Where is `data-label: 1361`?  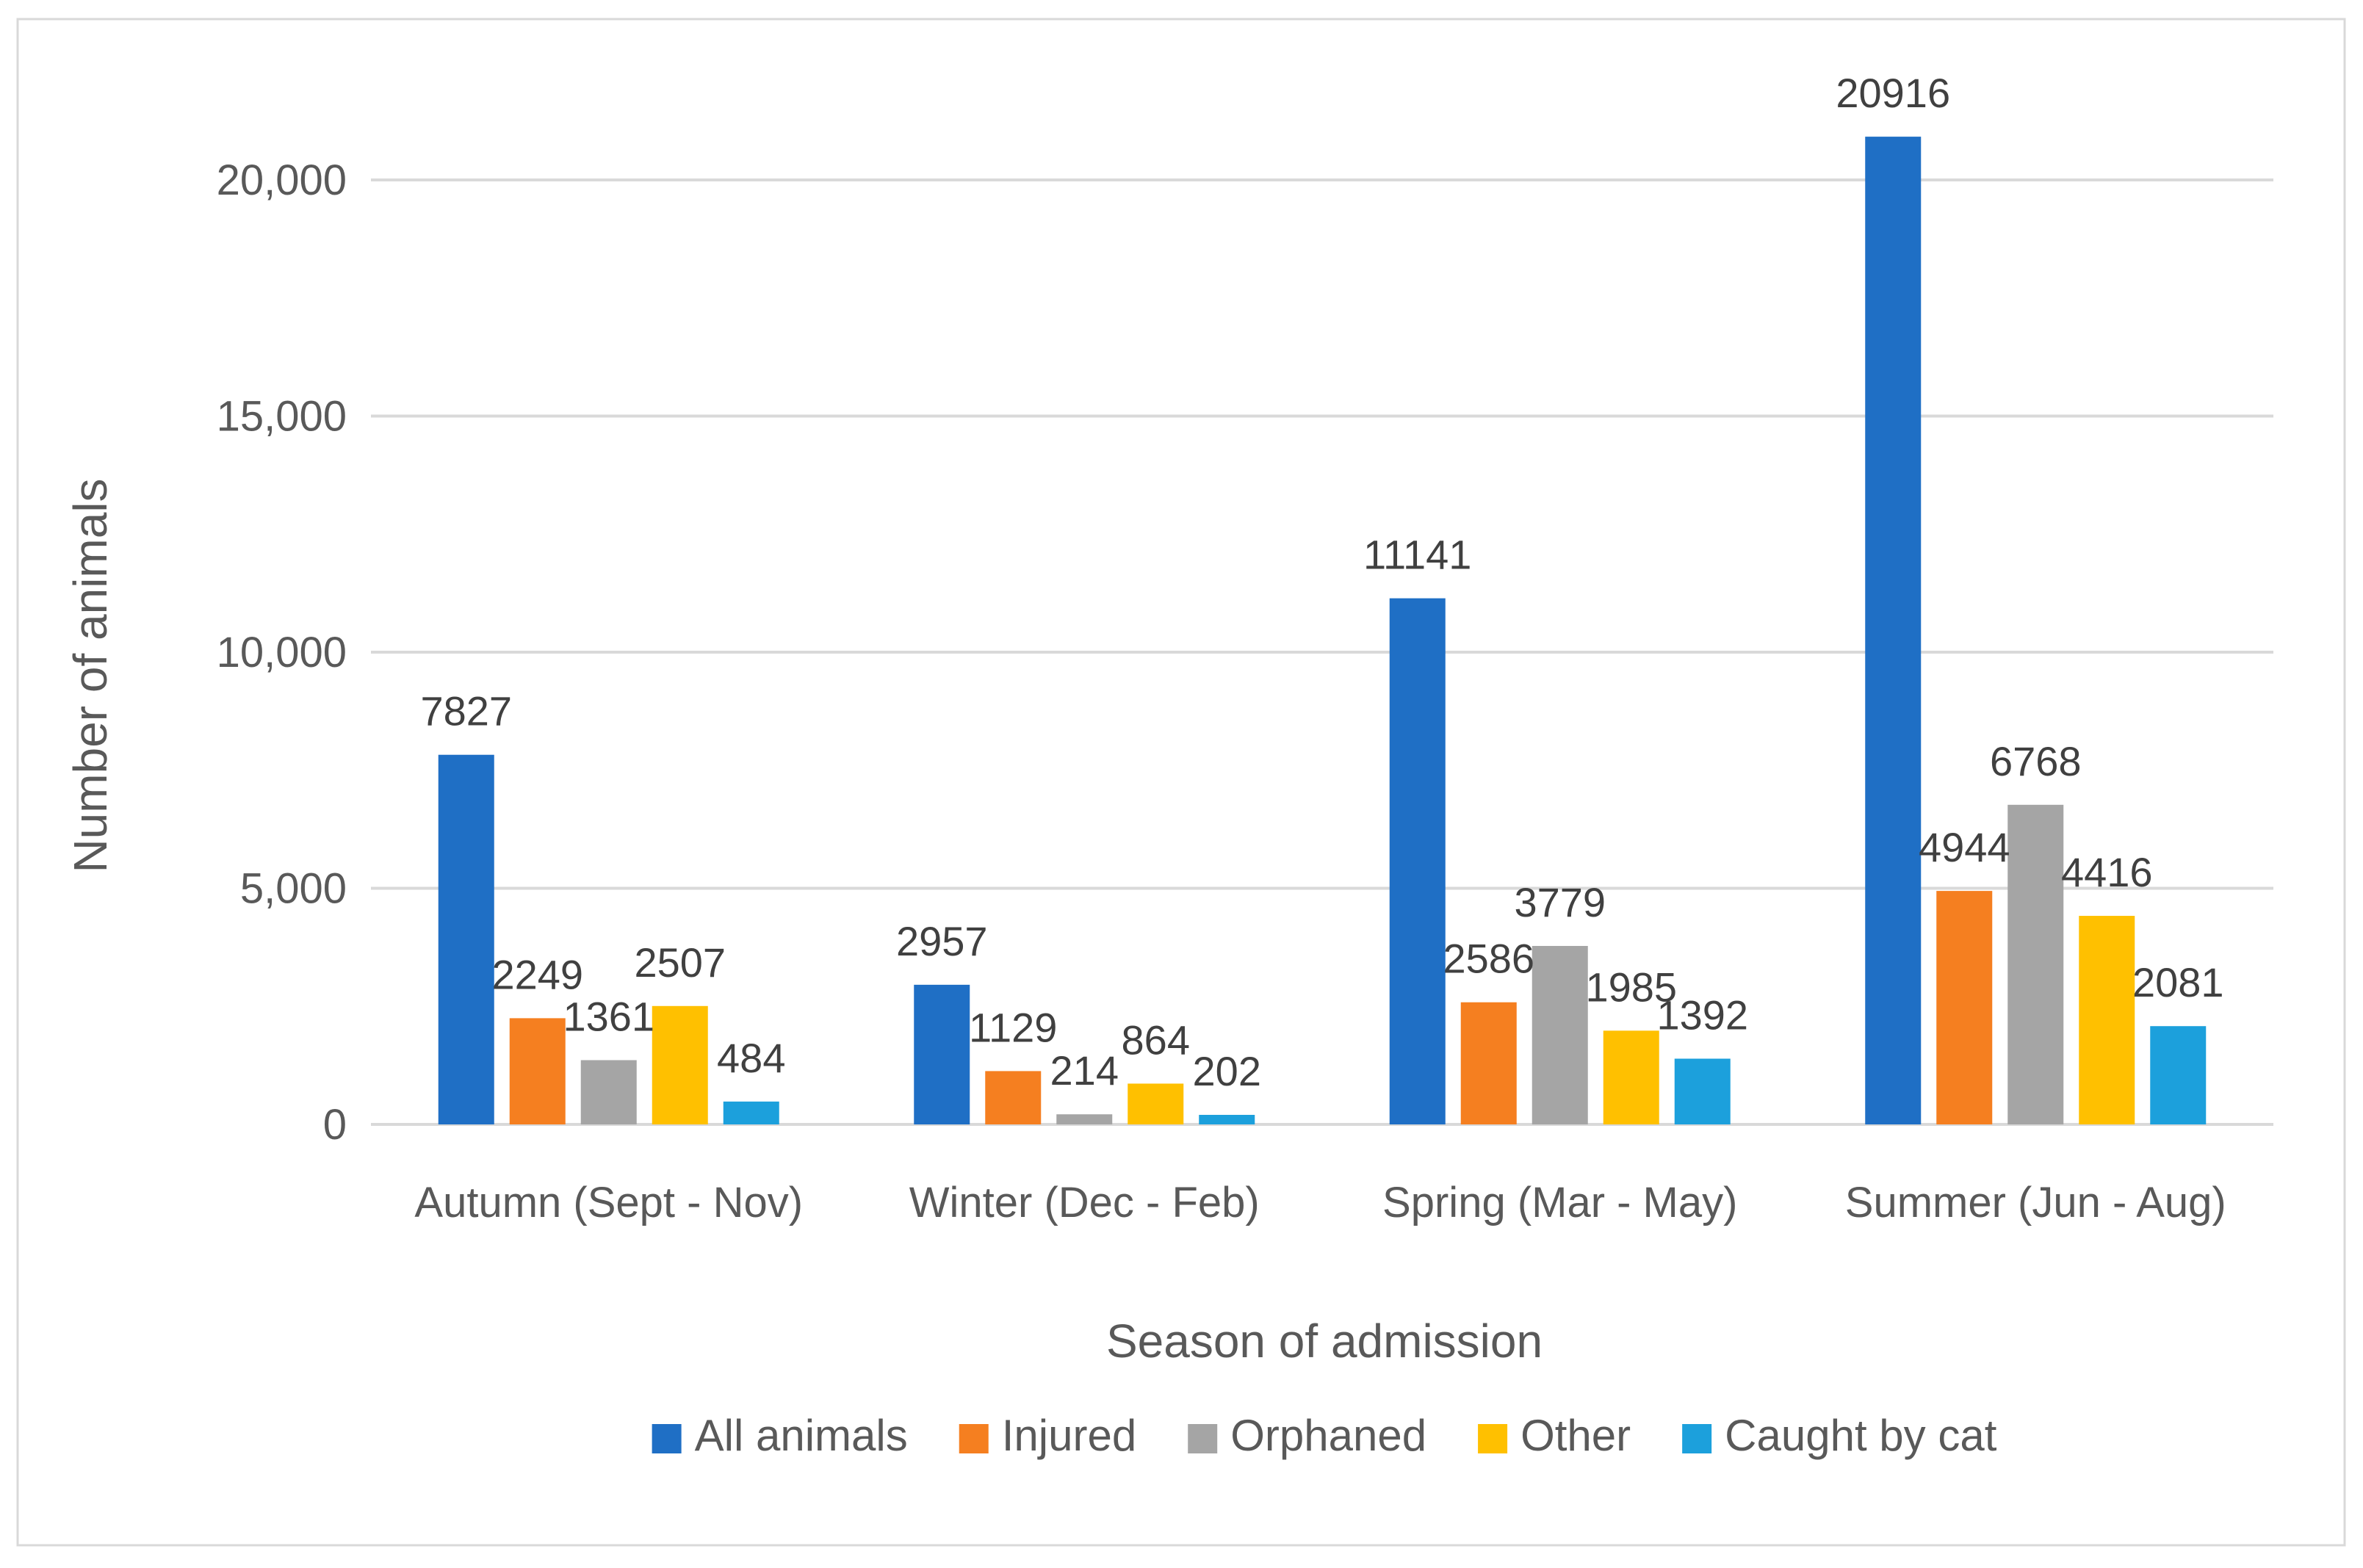 data-label: 1361 is located at coordinates (608, 1016).